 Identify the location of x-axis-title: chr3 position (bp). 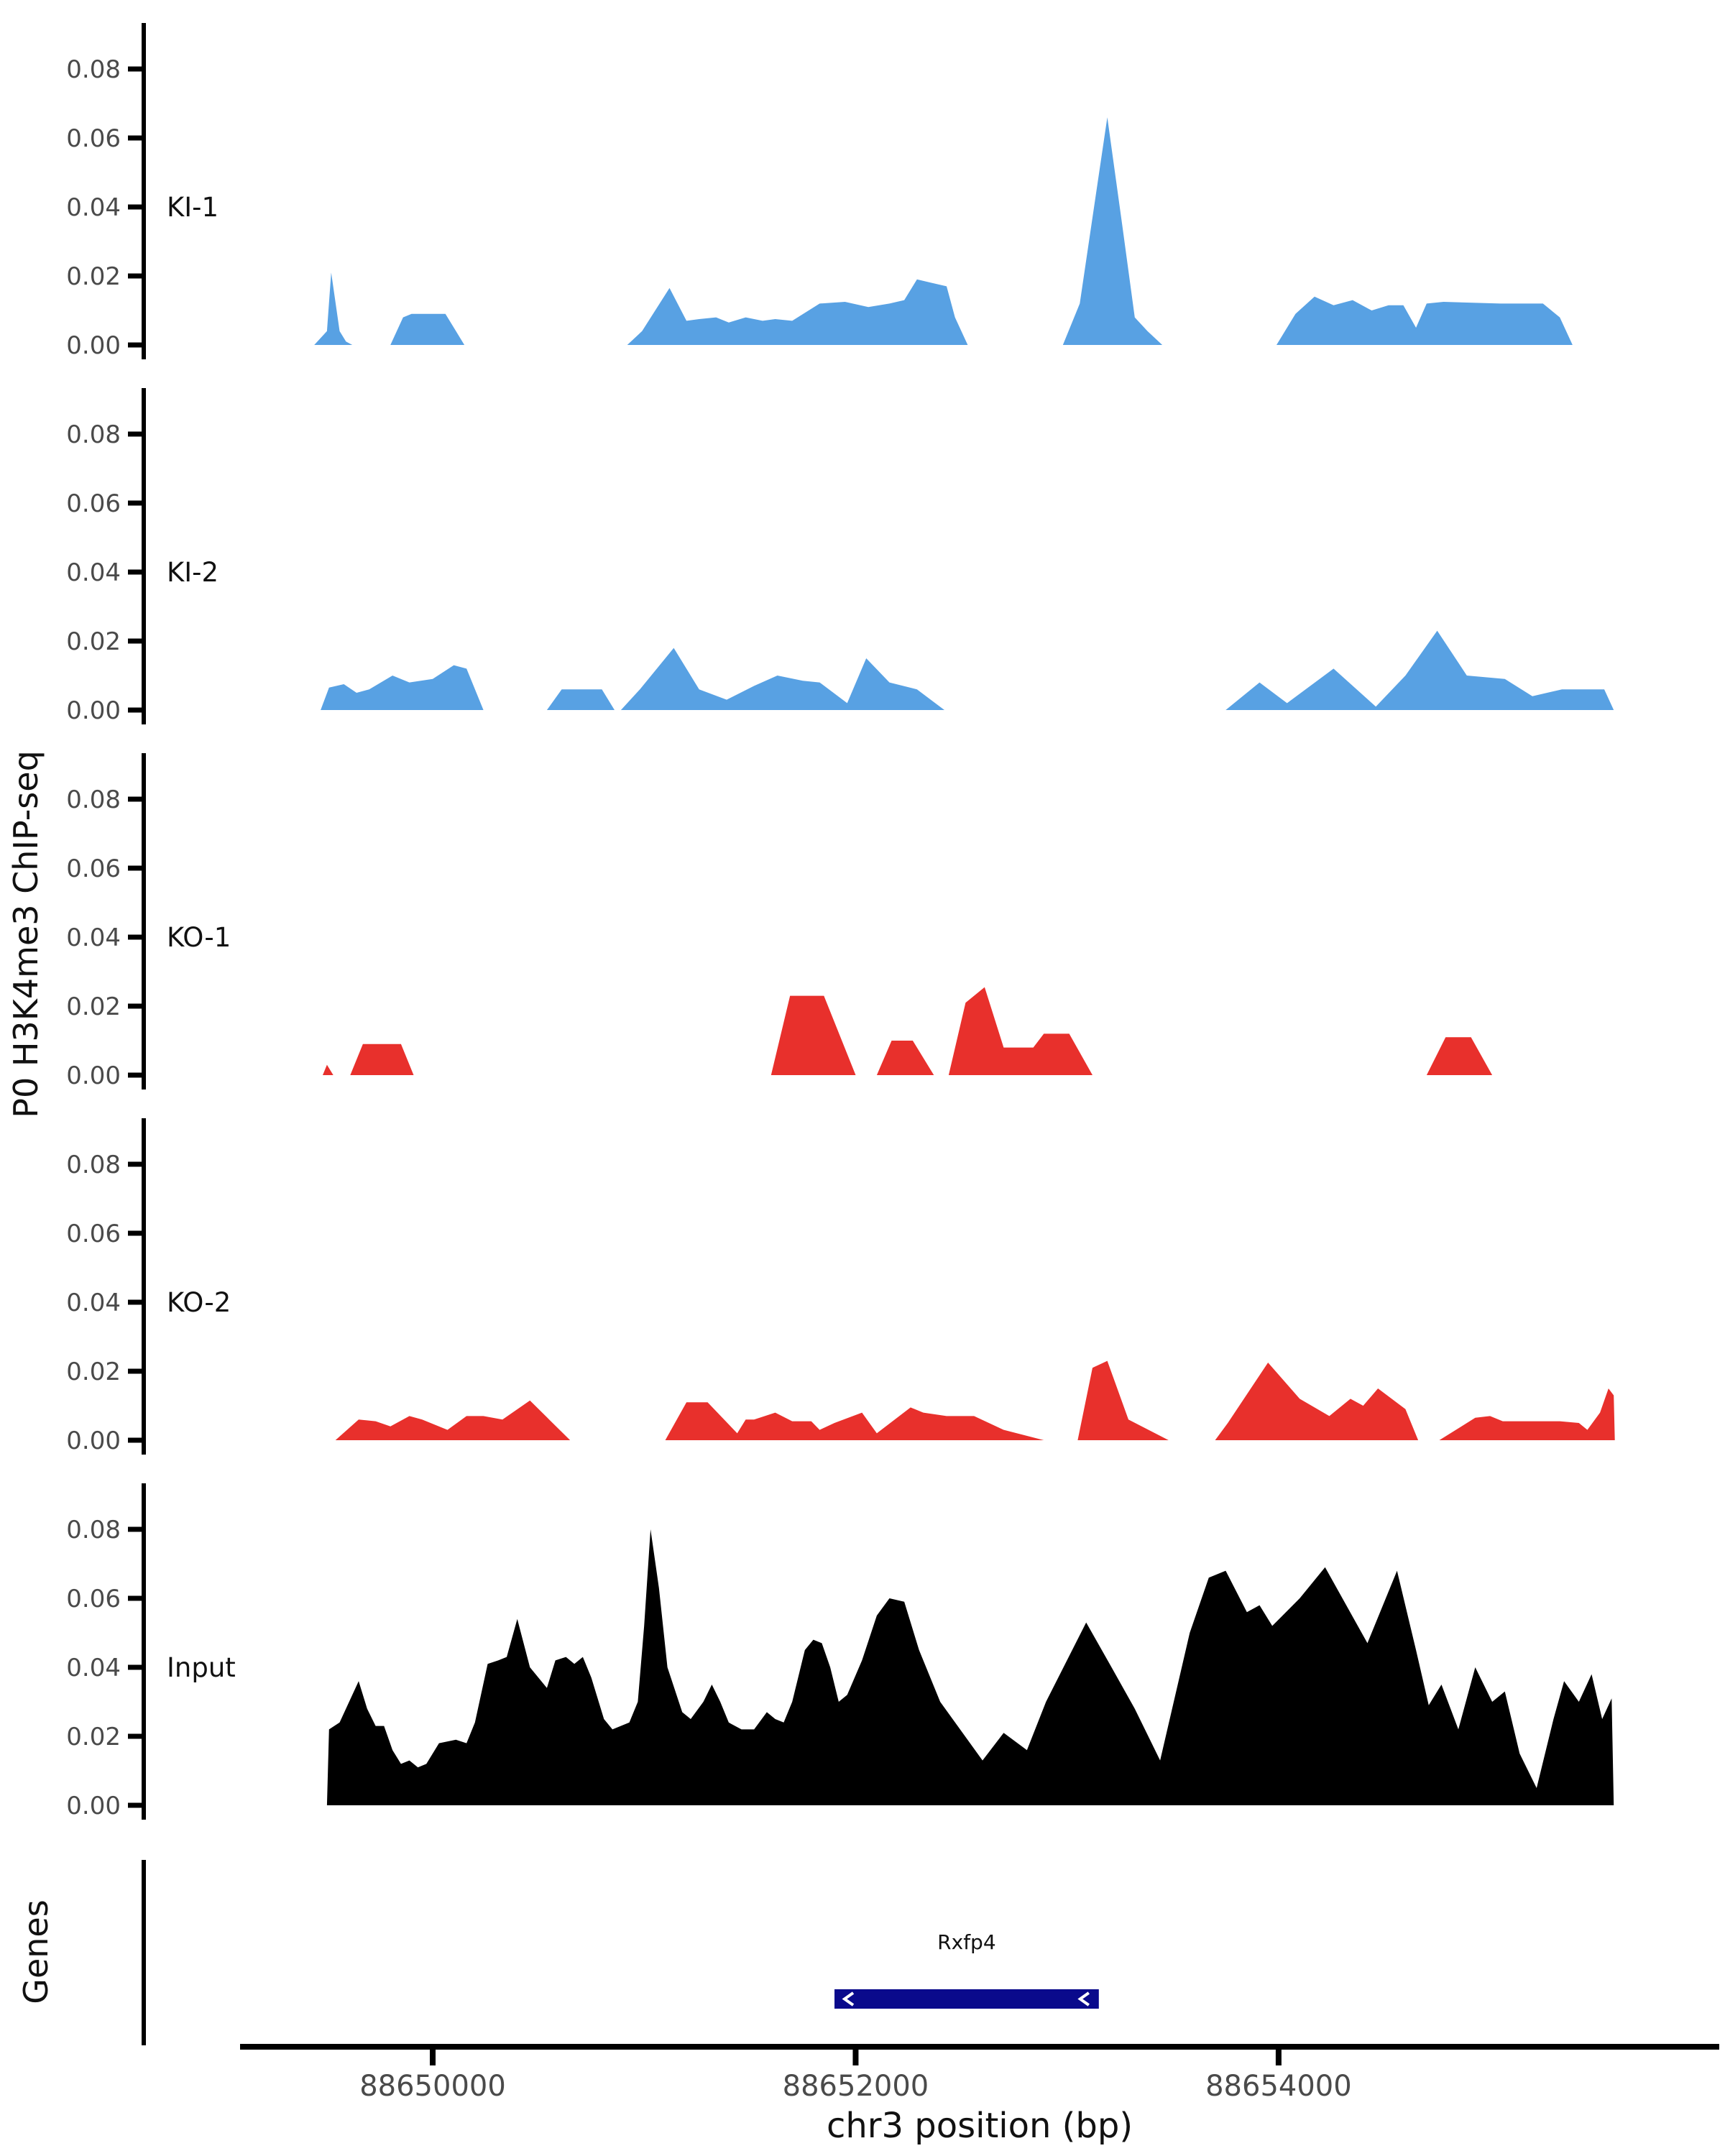
(980, 2126).